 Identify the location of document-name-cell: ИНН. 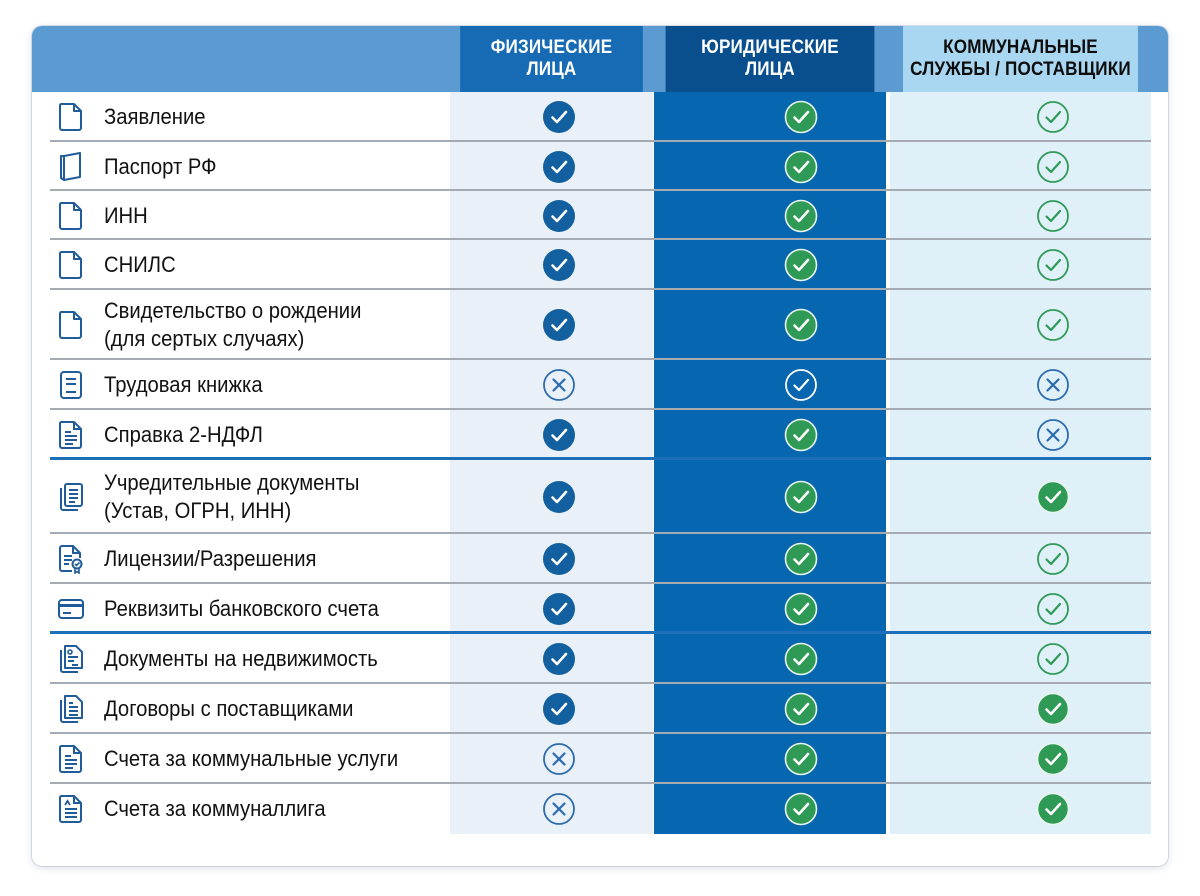
(250, 215).